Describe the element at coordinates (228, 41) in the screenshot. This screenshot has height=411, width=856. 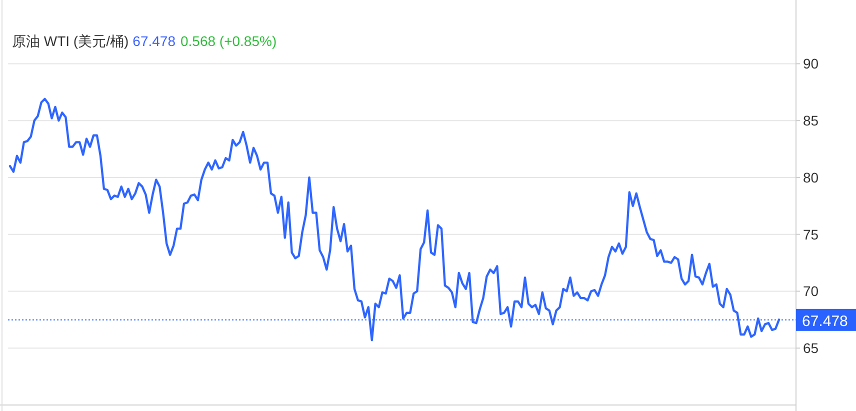
I see `annotation: 0.568 (+0.85%)` at that location.